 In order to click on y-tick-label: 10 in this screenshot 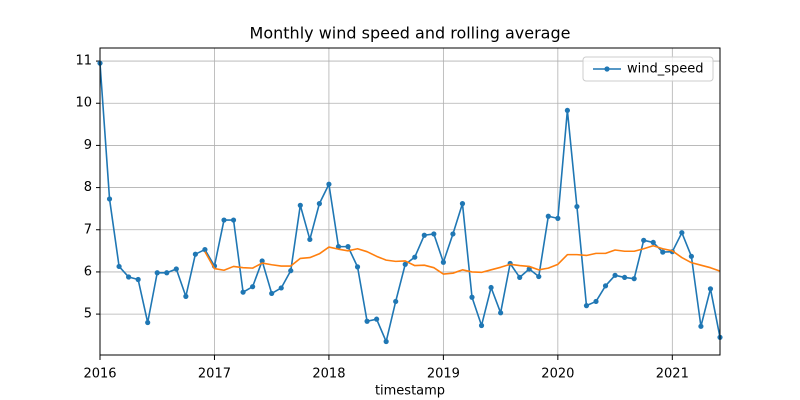, I will do `click(83, 103)`.